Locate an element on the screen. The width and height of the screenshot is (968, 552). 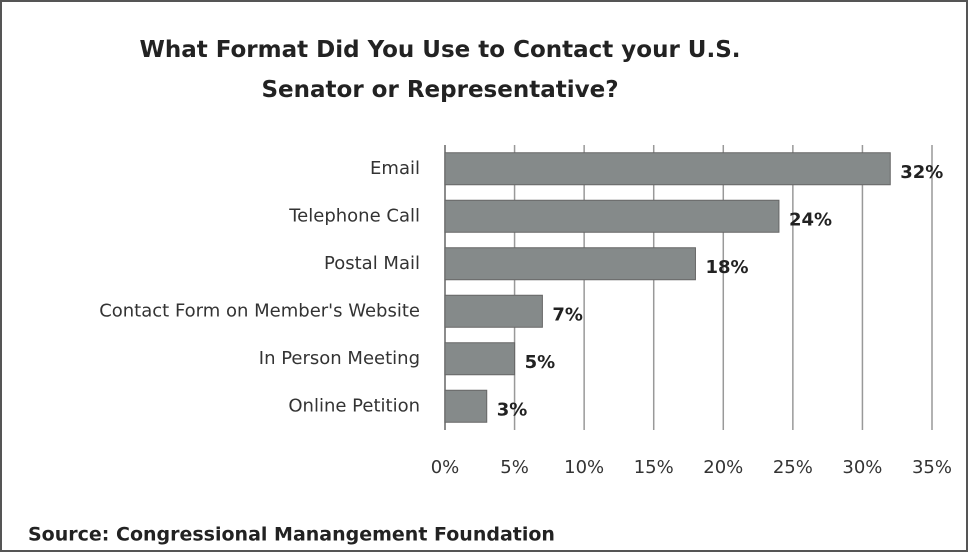
x-tick-label: 30% is located at coordinates (862, 467).